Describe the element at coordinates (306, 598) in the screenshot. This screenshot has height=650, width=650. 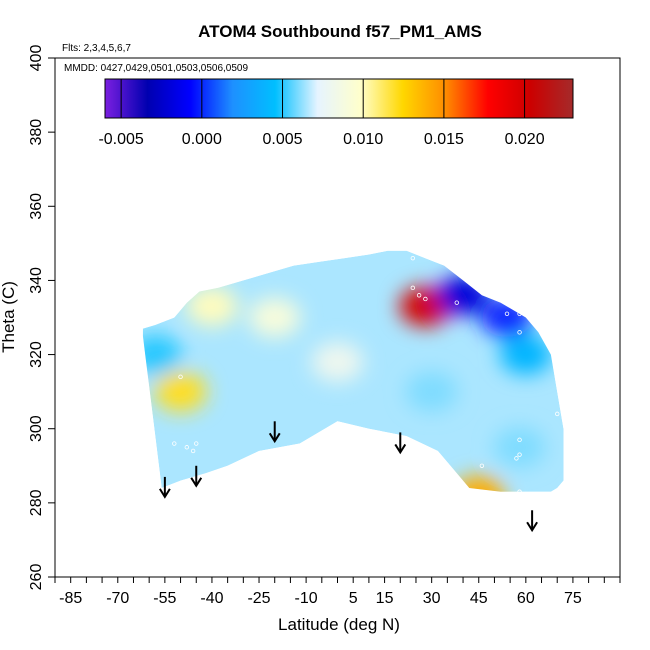
I see `x-tick-label: -10` at that location.